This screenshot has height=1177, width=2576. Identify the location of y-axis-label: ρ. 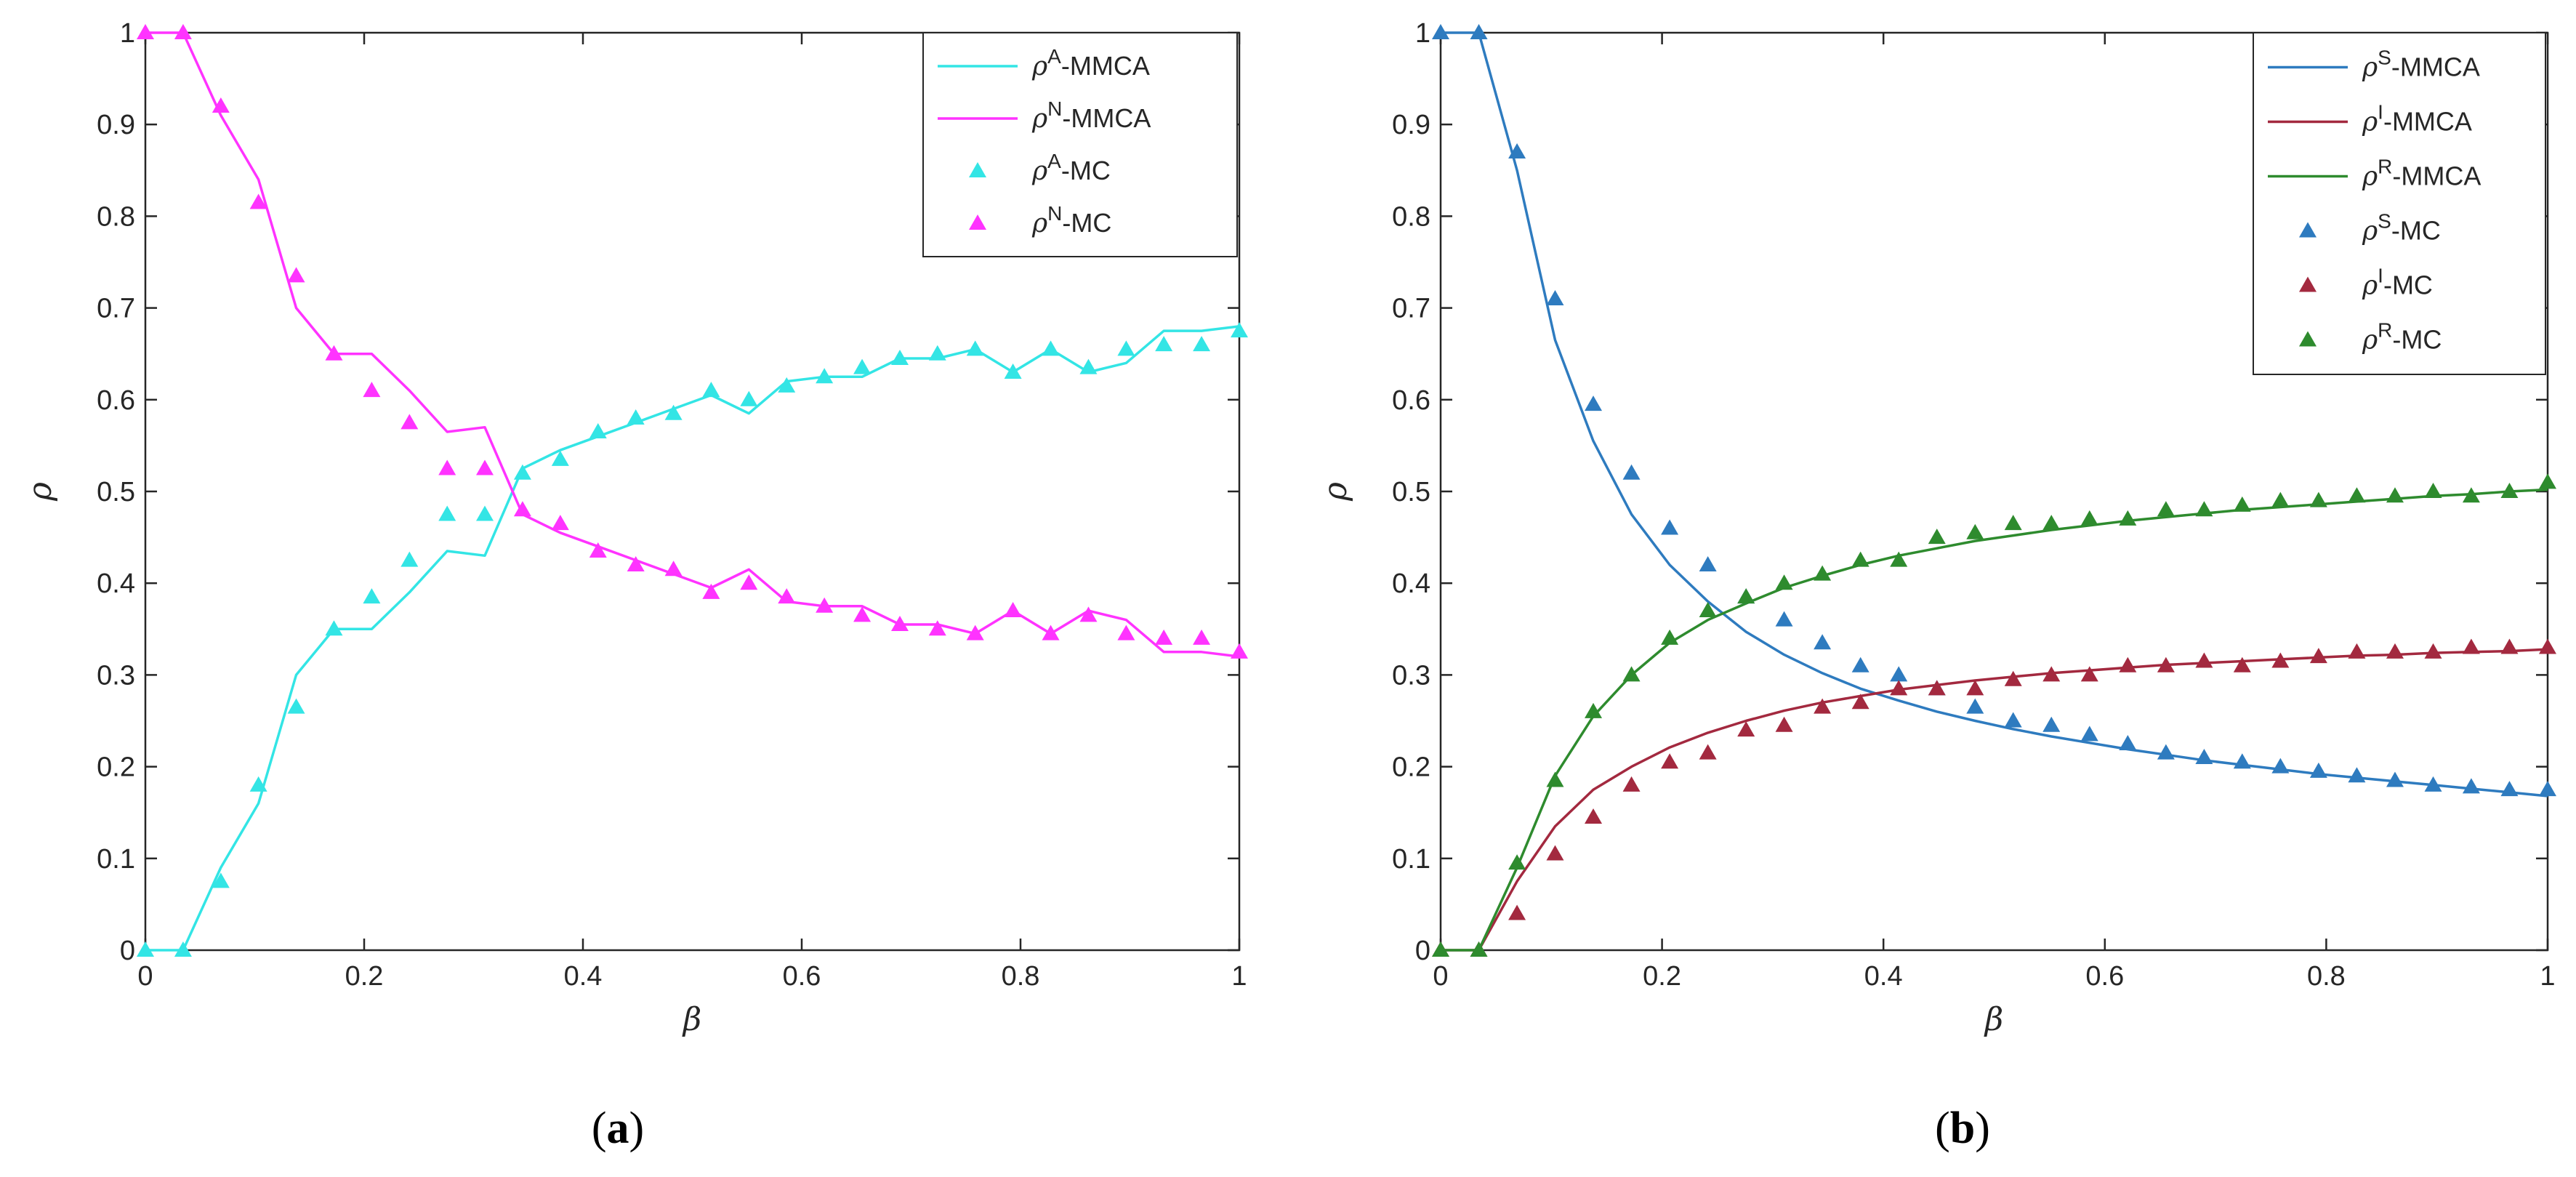
(1335, 492).